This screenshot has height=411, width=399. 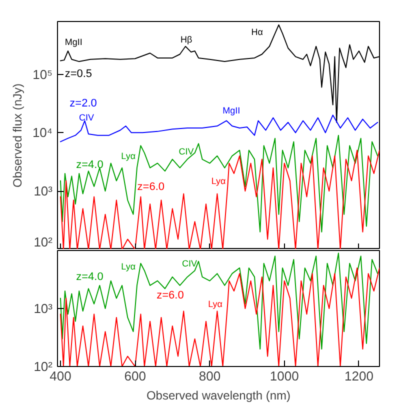 What do you see at coordinates (83, 104) in the screenshot?
I see `series-label: z=2.0` at bounding box center [83, 104].